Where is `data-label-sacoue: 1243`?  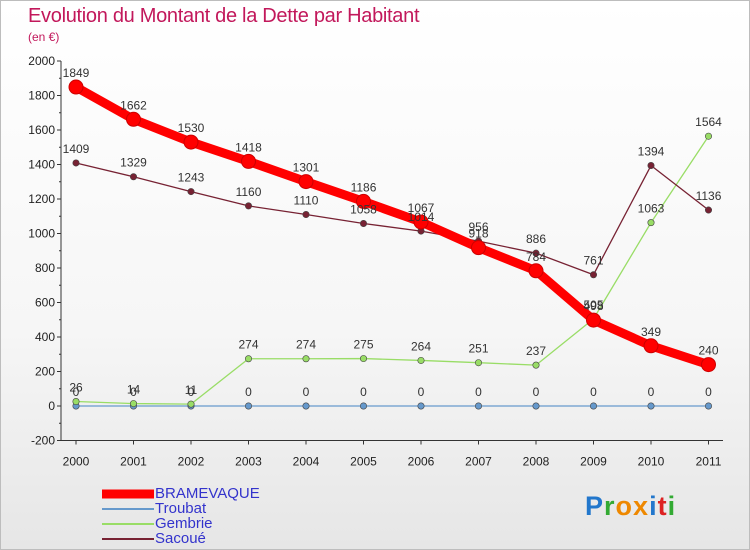 data-label-sacoue: 1243 is located at coordinates (191, 178).